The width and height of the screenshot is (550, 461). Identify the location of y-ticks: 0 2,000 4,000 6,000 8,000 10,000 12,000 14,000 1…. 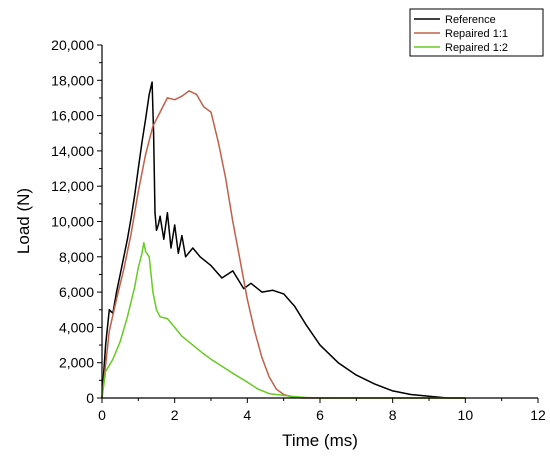
(76, 221).